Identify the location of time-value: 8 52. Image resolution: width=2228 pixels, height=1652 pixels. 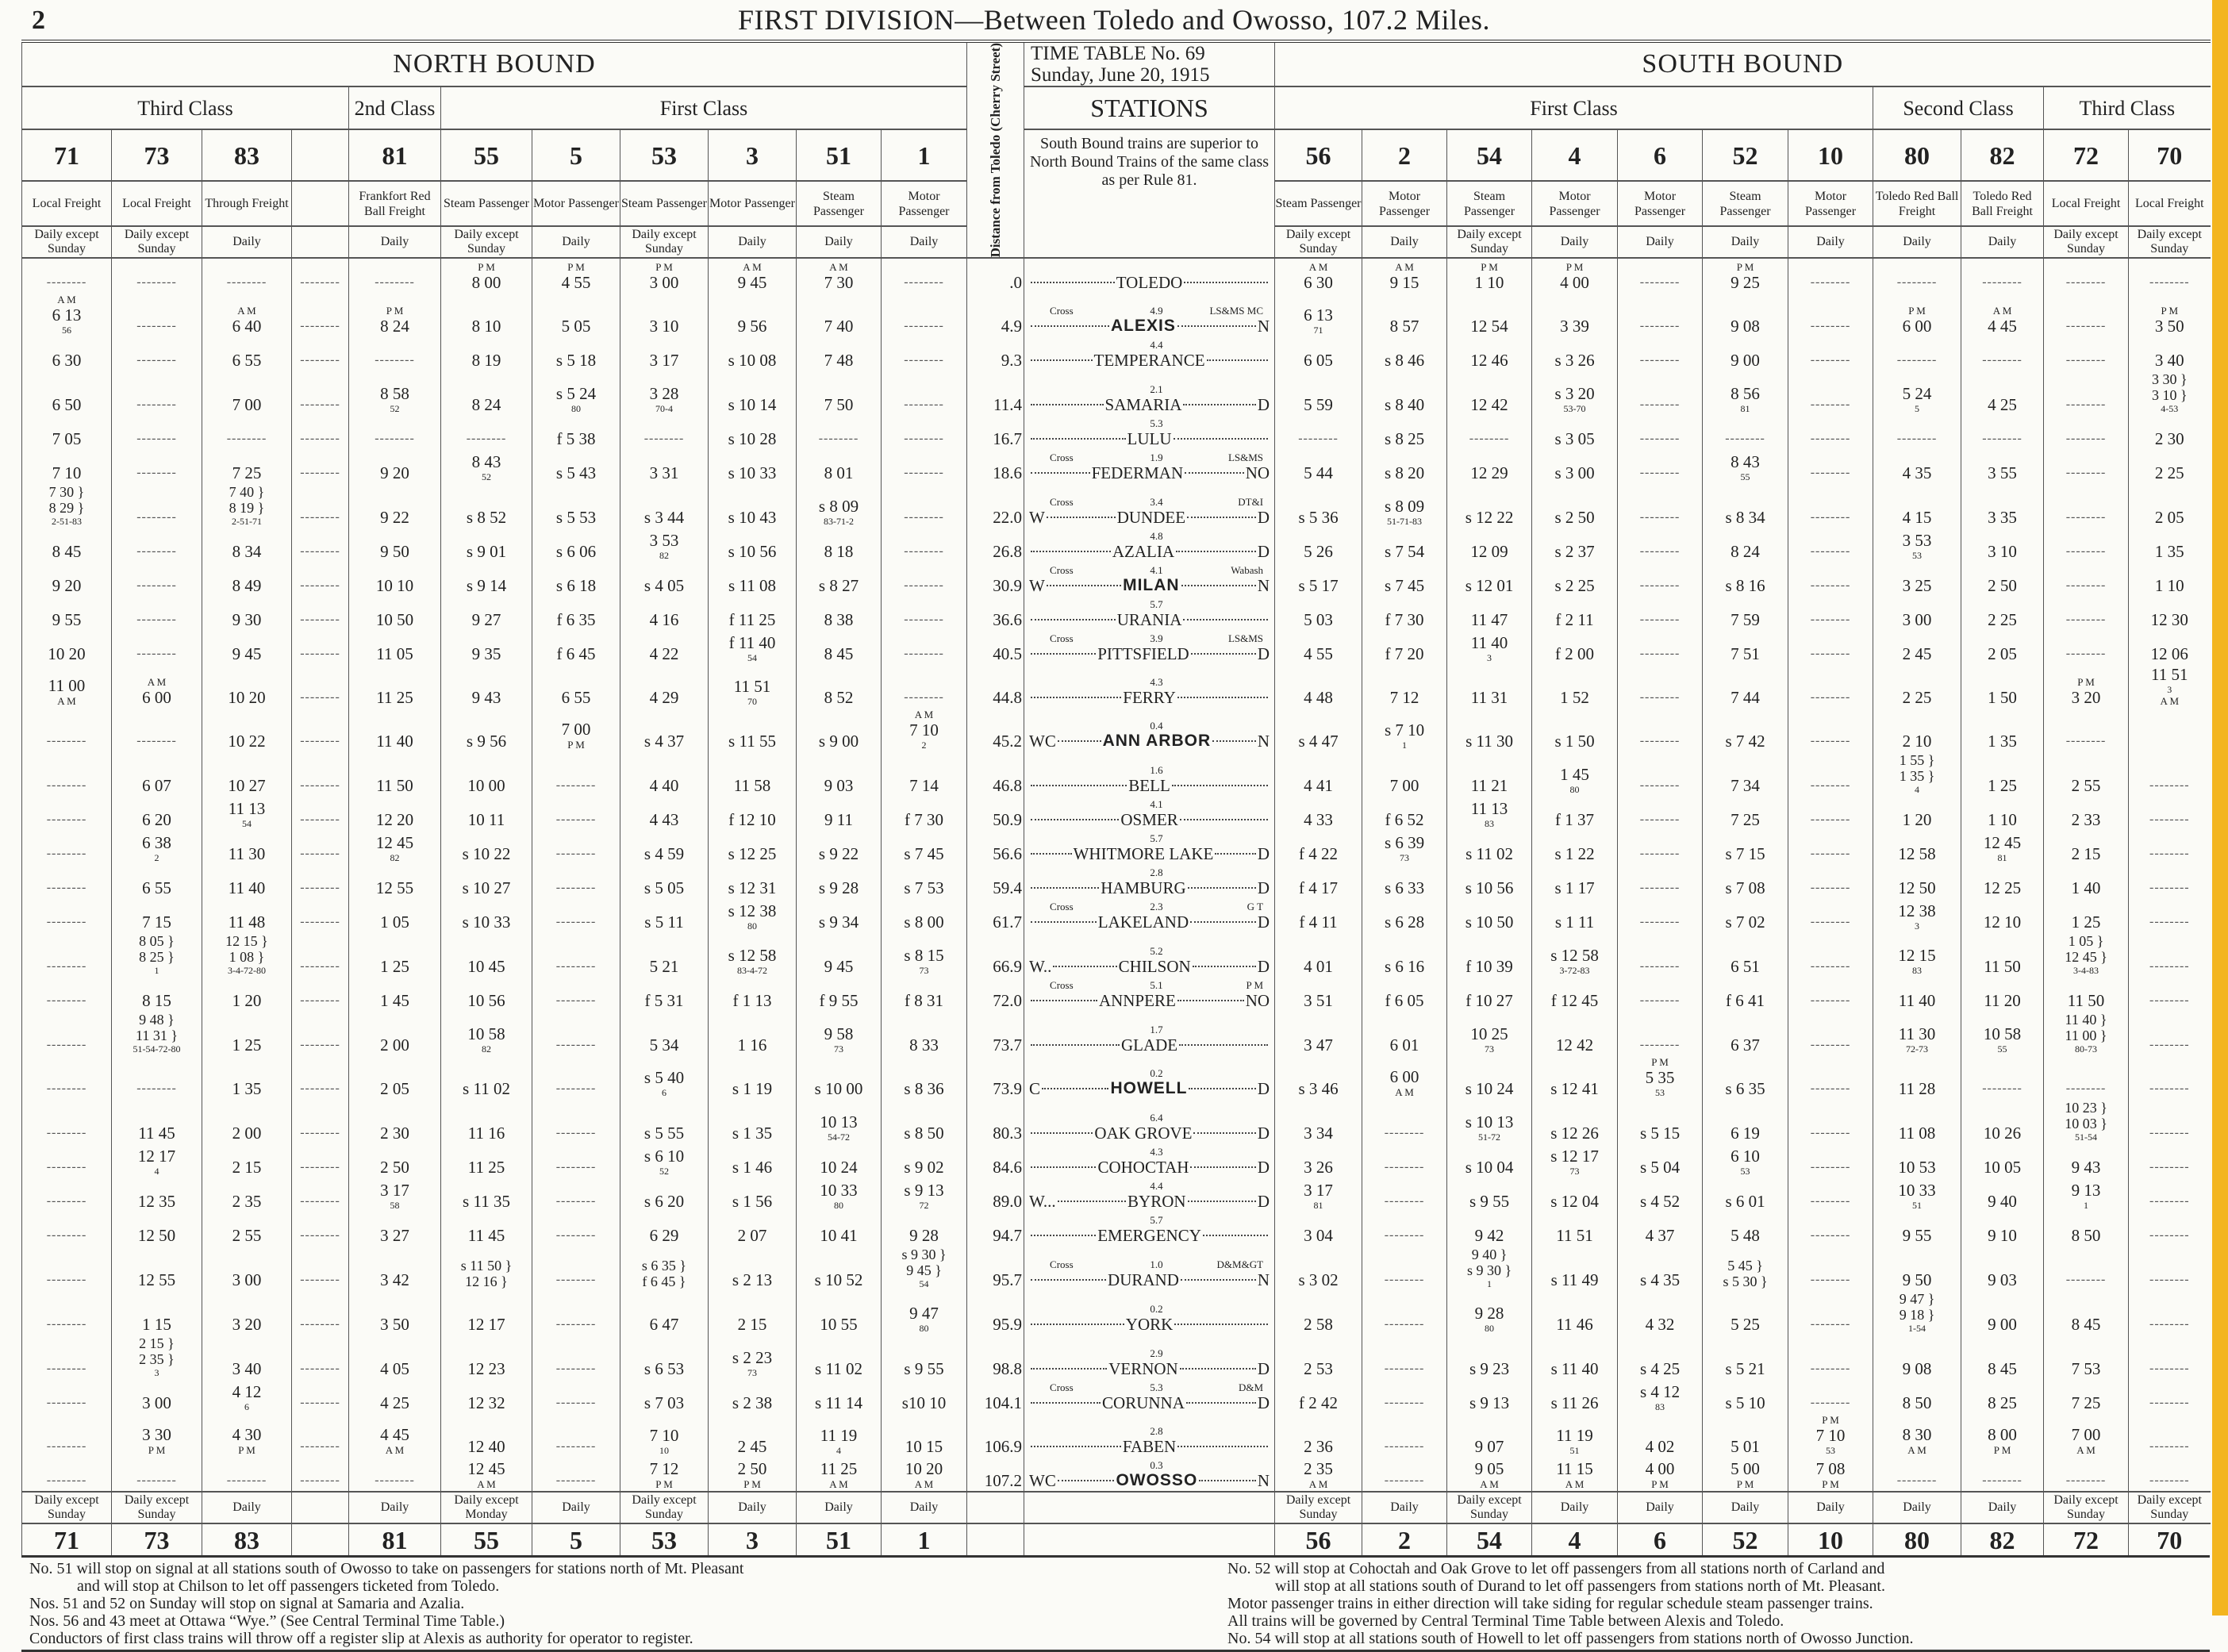
(839, 698).